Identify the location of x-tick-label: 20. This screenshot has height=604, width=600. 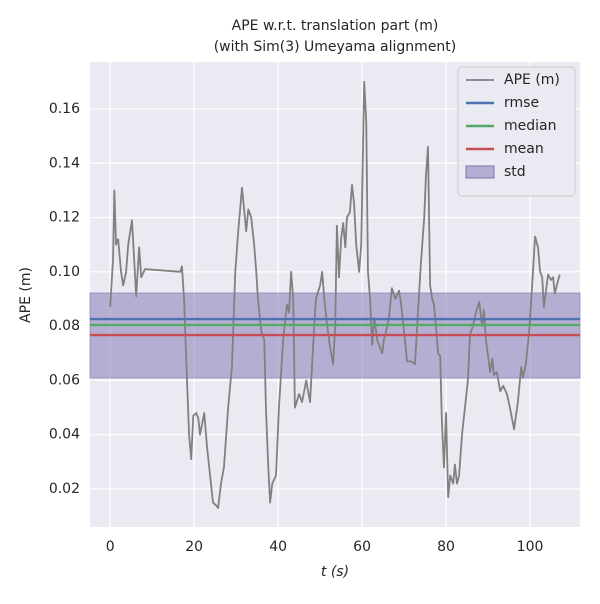
(194, 547).